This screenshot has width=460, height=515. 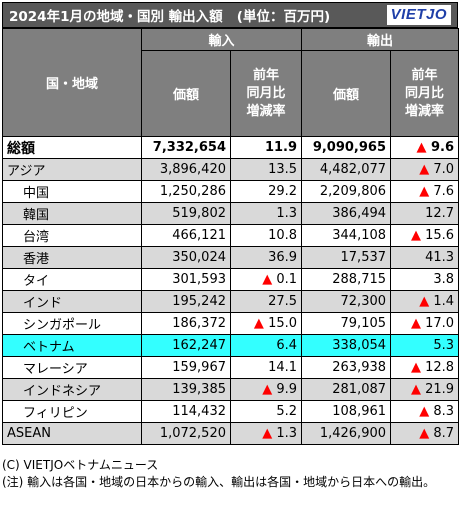 I want to click on export-change: ▲ 7.6, so click(x=425, y=191).